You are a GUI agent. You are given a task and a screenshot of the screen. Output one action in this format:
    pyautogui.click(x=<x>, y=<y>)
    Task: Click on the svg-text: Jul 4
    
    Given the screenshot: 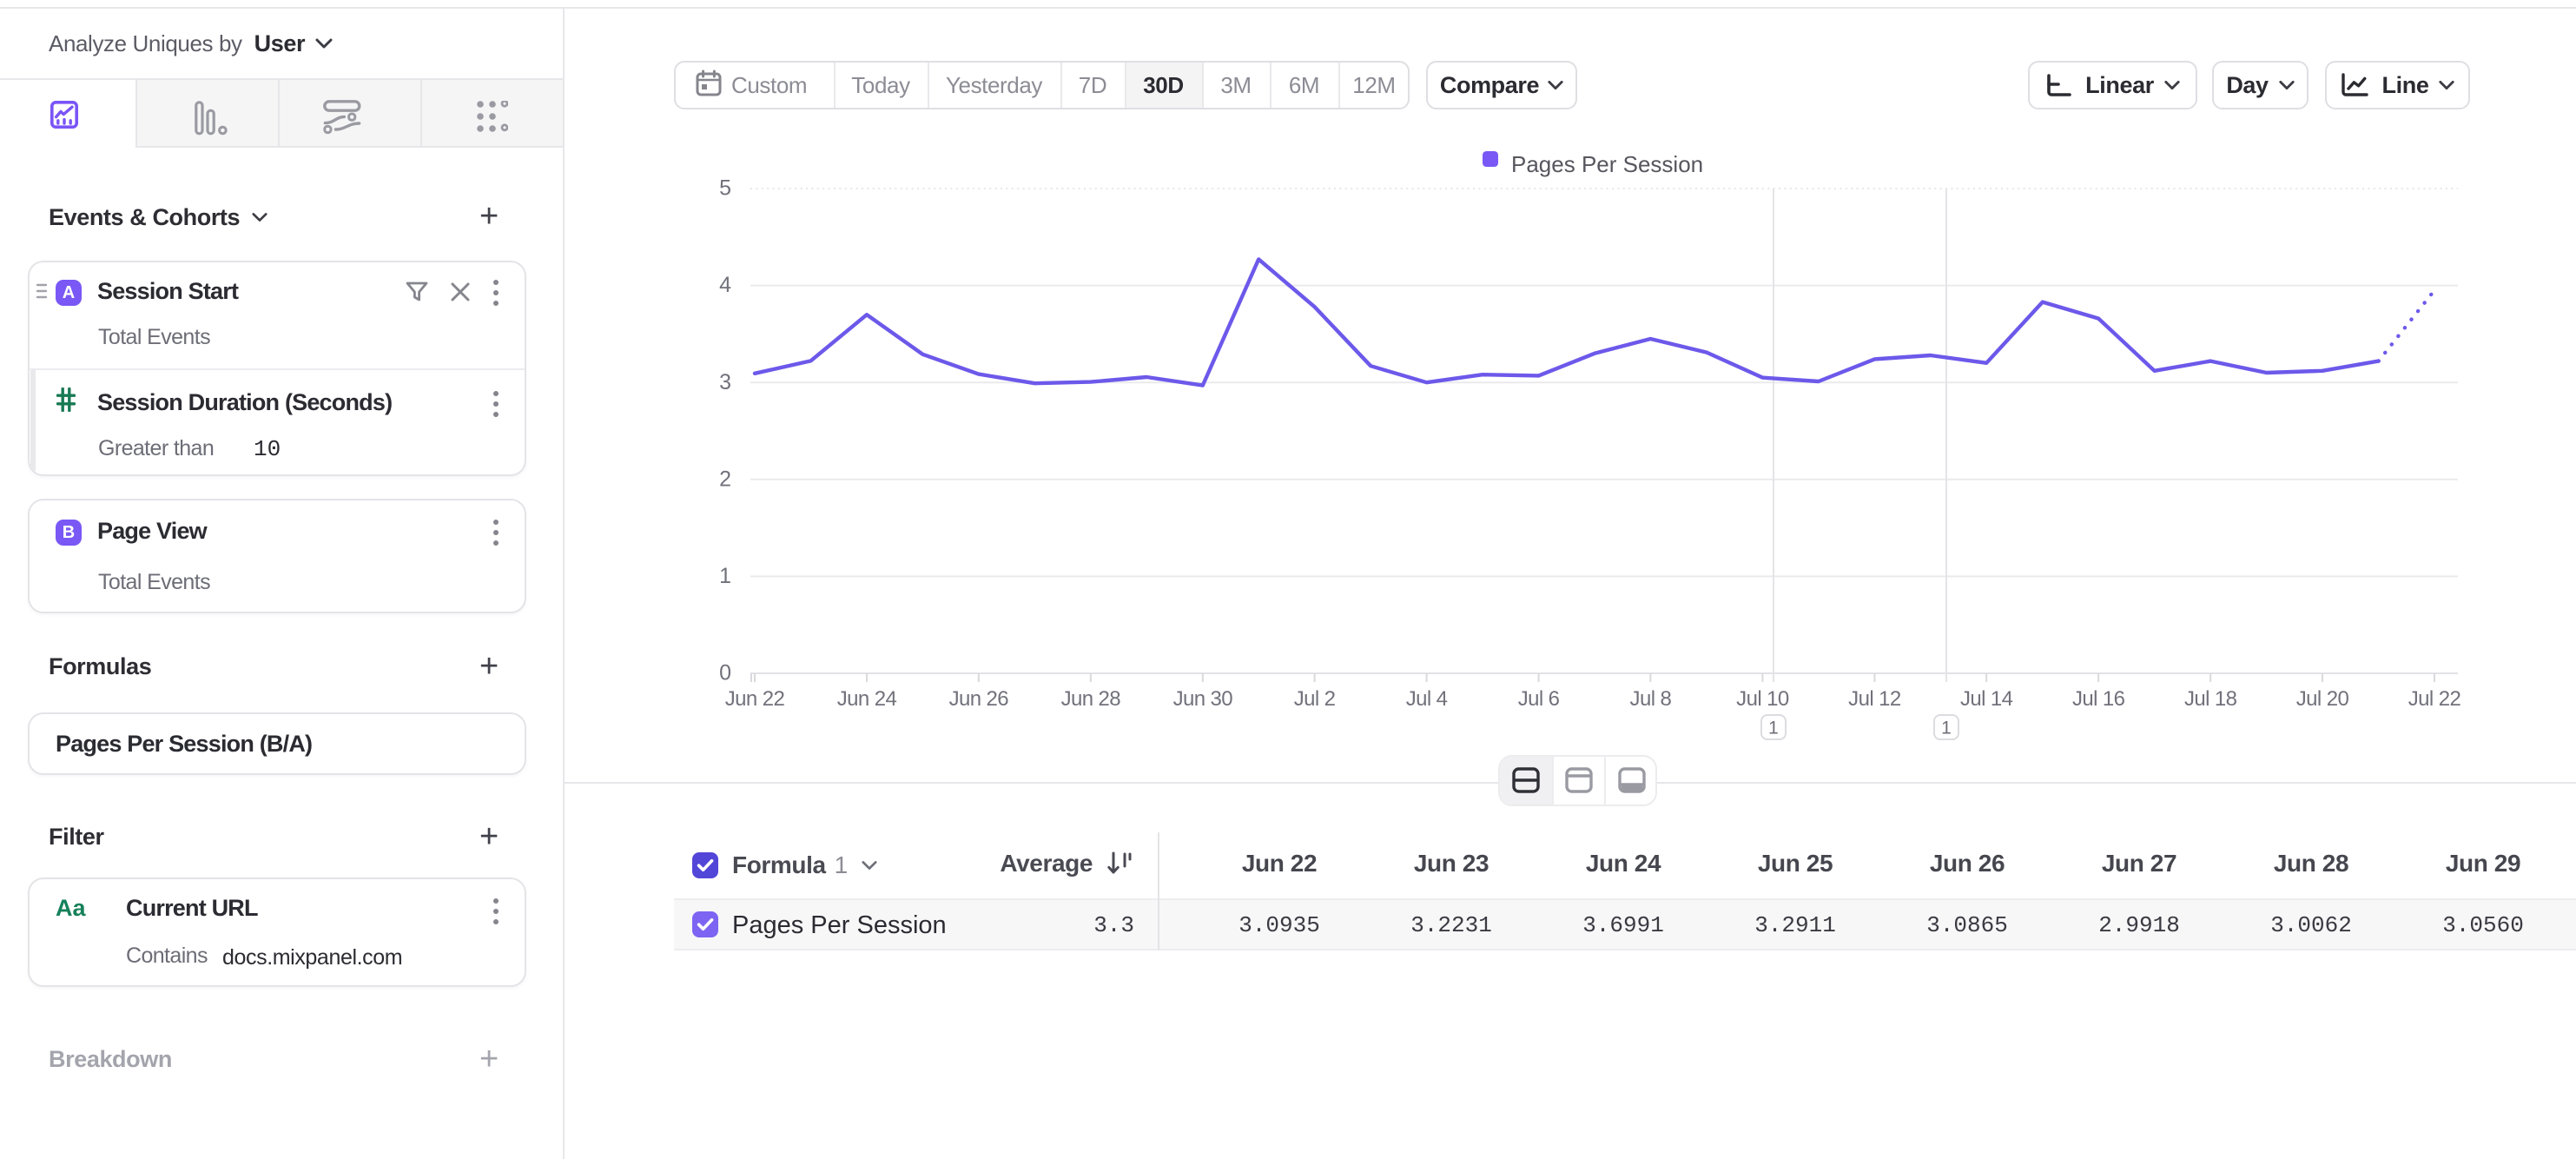 What is the action you would take?
    pyautogui.click(x=1427, y=699)
    